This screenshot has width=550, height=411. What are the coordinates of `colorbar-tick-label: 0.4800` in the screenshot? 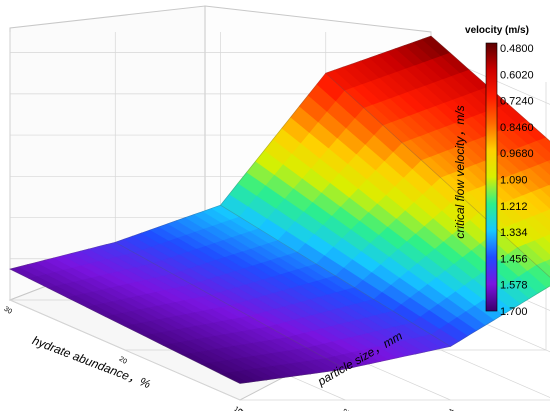 It's located at (517, 49).